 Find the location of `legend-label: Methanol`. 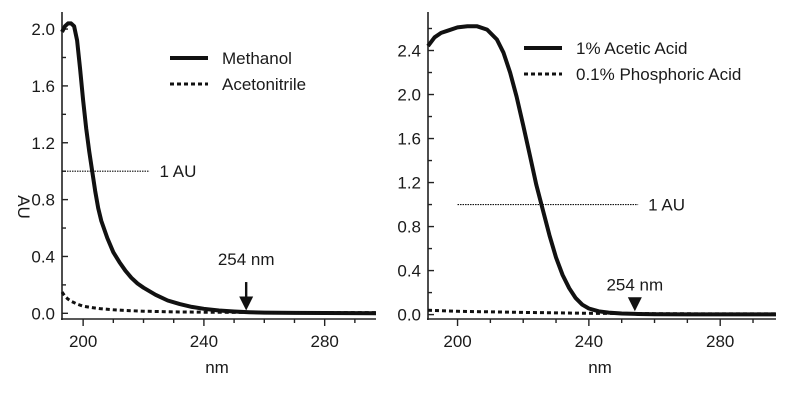

legend-label: Methanol is located at coordinates (257, 58).